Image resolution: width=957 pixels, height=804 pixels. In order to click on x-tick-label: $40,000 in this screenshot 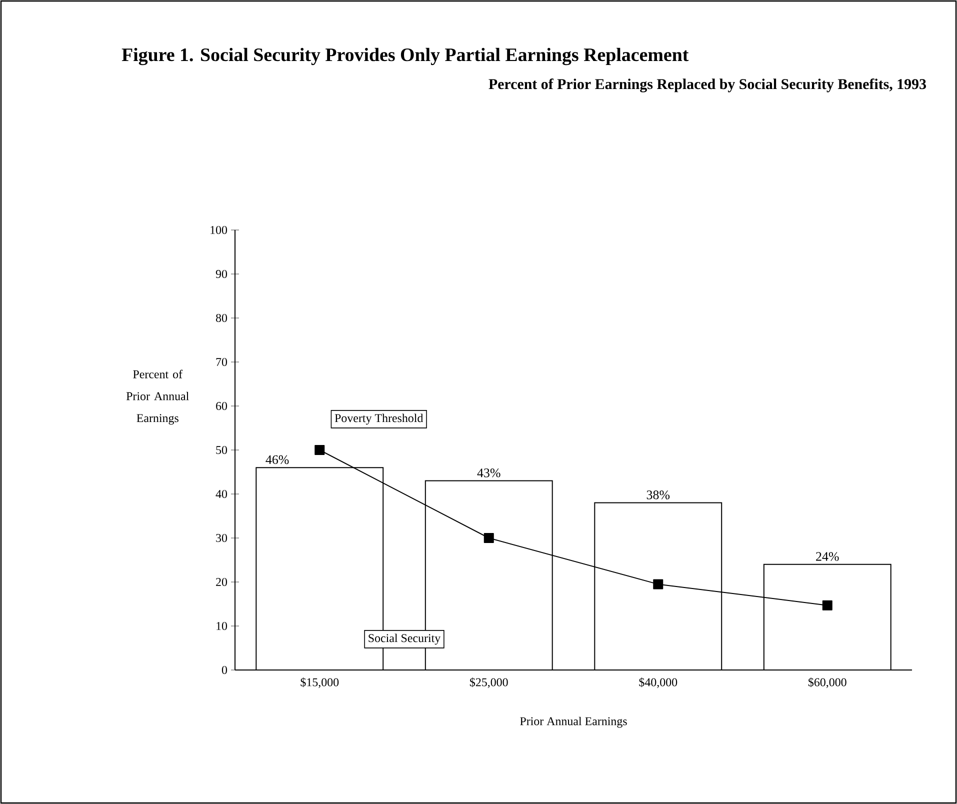, I will do `click(658, 683)`.